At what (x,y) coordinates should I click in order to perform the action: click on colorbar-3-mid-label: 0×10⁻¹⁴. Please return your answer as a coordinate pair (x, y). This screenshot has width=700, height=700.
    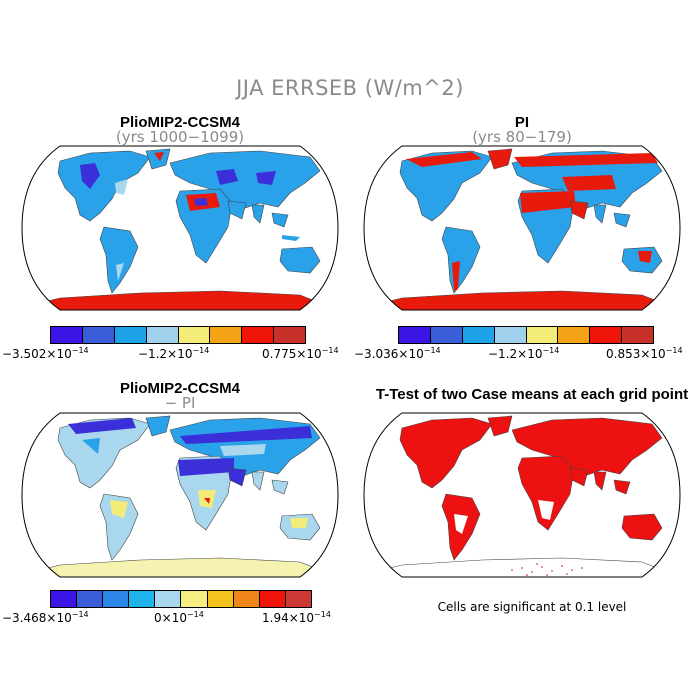
    Looking at the image, I should click on (179, 617).